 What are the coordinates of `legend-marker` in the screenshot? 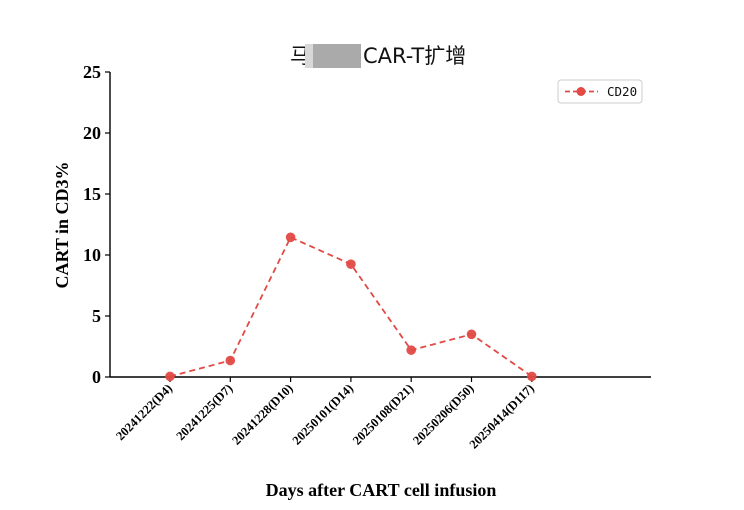 It's located at (581, 91).